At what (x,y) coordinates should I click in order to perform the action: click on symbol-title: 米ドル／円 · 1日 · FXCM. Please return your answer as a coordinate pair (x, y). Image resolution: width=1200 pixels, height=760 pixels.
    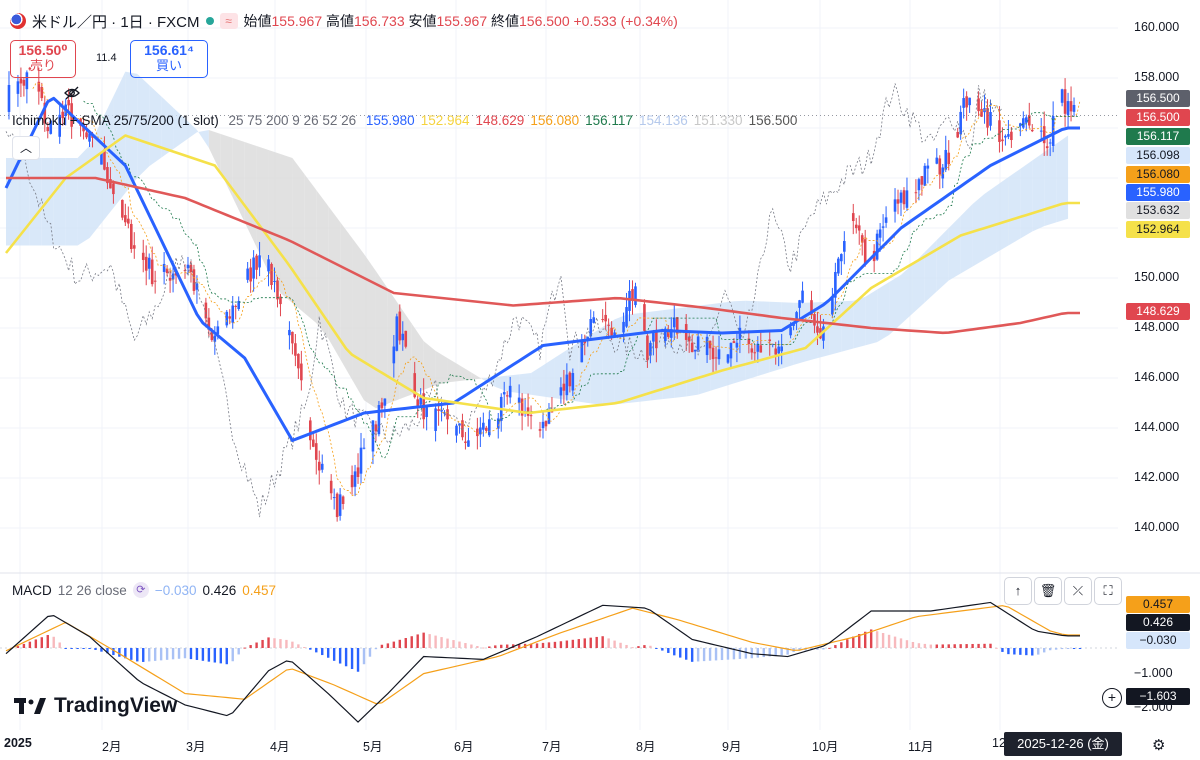
    Looking at the image, I should click on (116, 22).